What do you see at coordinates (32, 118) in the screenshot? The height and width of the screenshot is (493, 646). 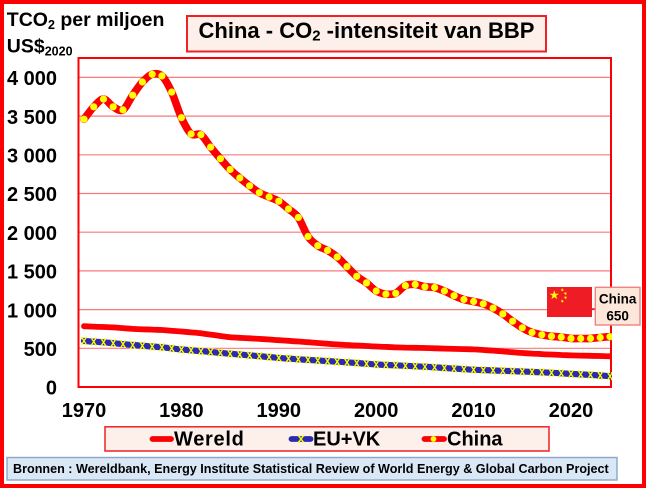 I see `svg-text: 3 500` at bounding box center [32, 118].